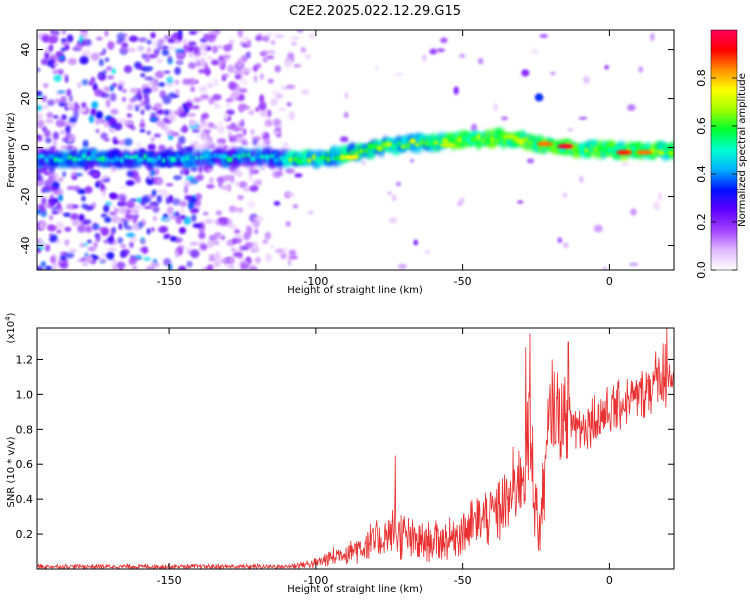 This screenshot has height=600, width=750. I want to click on x-tick-label: -150, so click(169, 580).